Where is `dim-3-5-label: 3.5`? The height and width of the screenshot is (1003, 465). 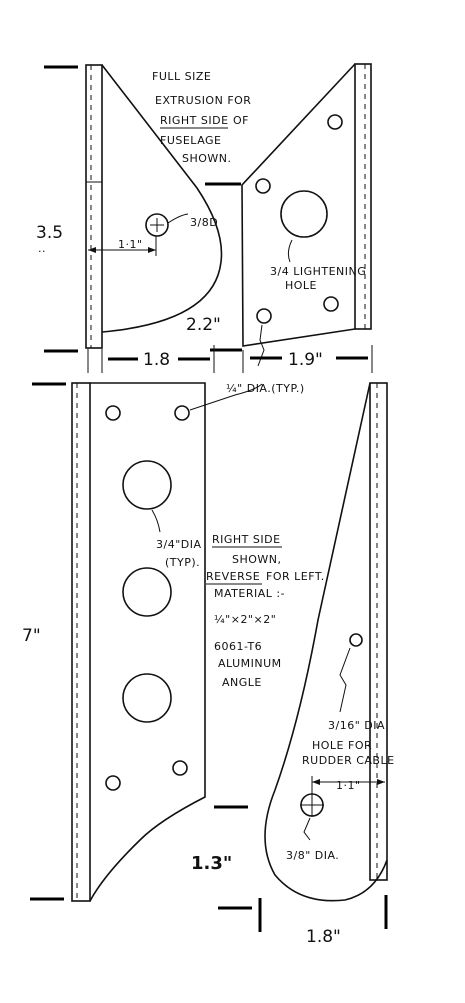
dim-3-5-label: 3.5 is located at coordinates (49, 233).